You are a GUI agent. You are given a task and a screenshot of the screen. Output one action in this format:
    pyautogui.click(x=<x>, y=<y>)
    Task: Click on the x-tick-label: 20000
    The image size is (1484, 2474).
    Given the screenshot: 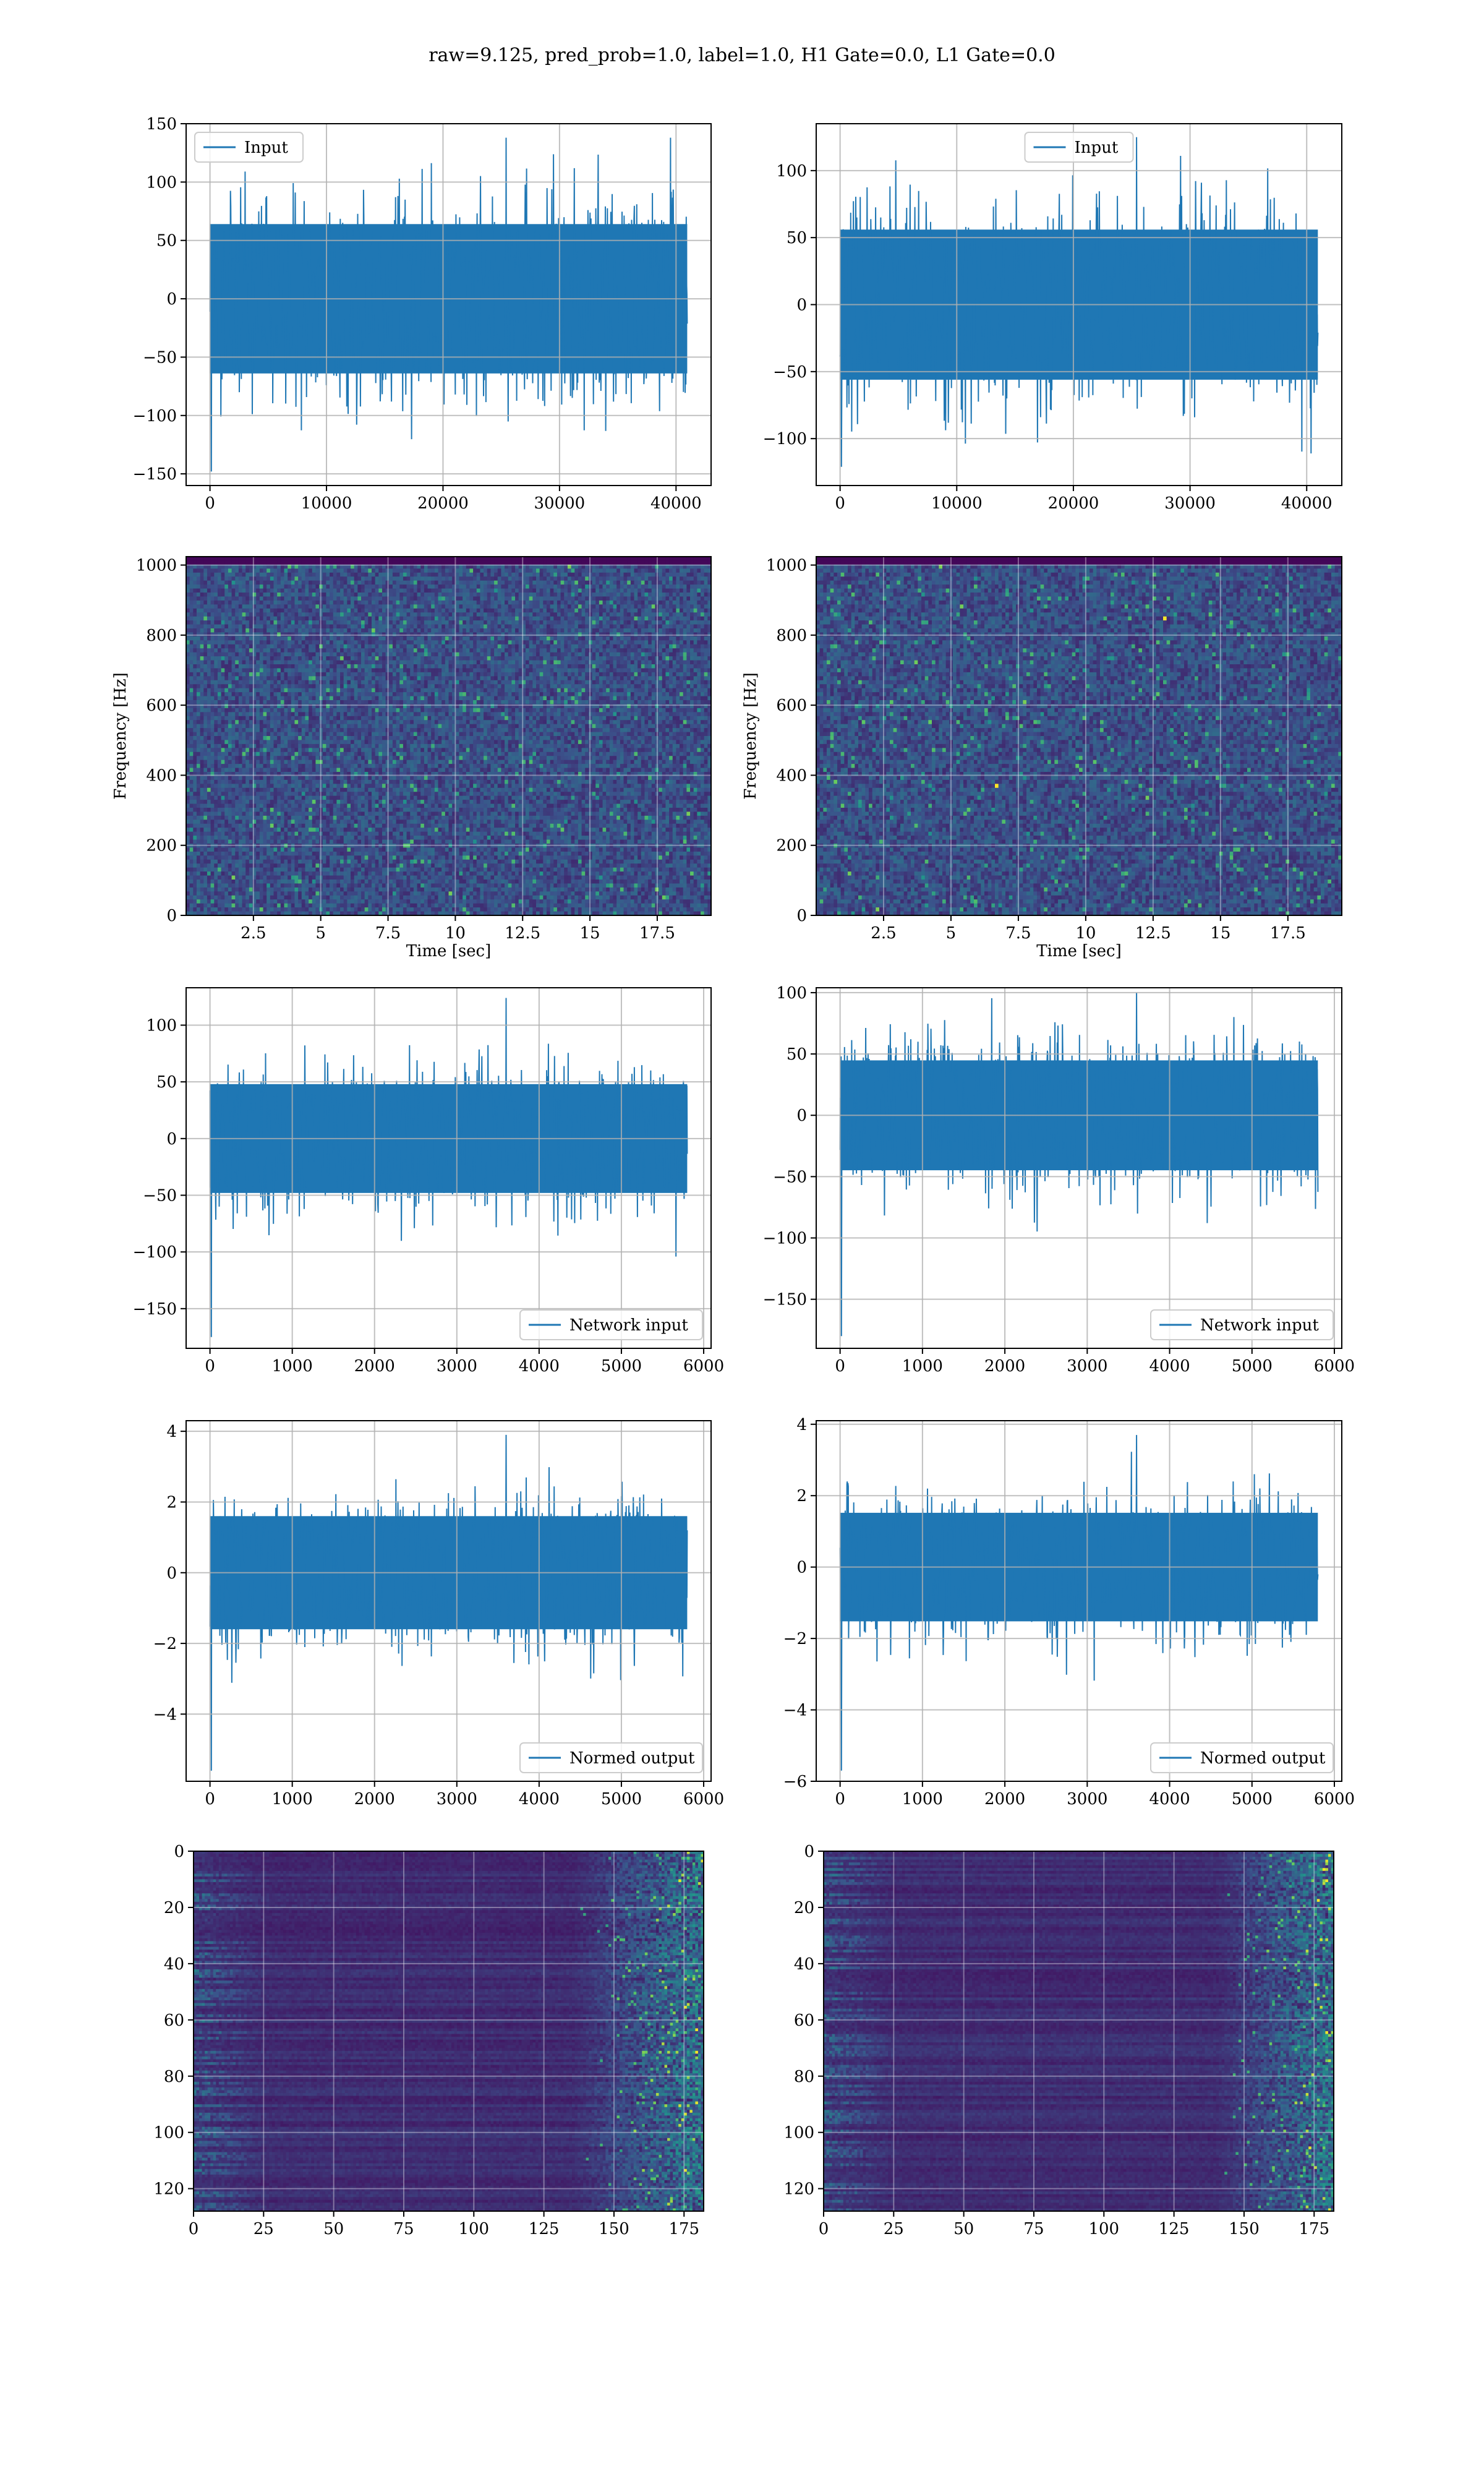 What is the action you would take?
    pyautogui.click(x=443, y=503)
    